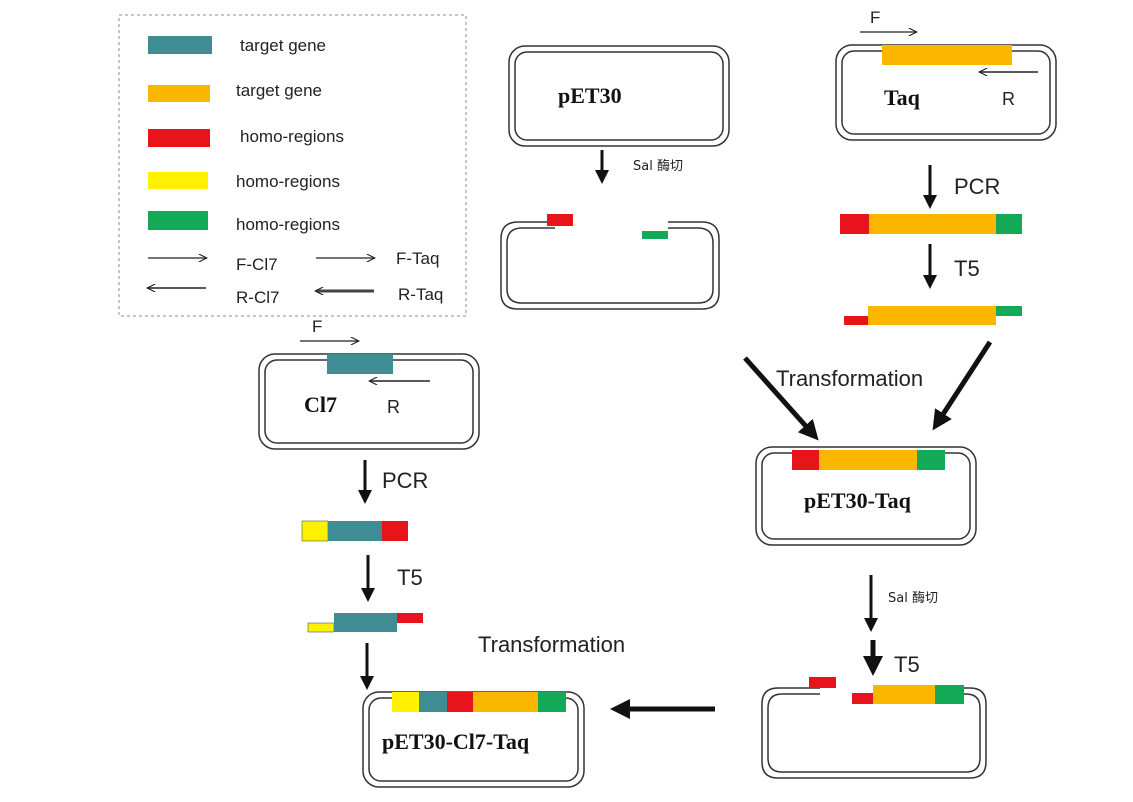 The width and height of the screenshot is (1133, 802). I want to click on arrow-transform-from-insert, so click(962, 385).